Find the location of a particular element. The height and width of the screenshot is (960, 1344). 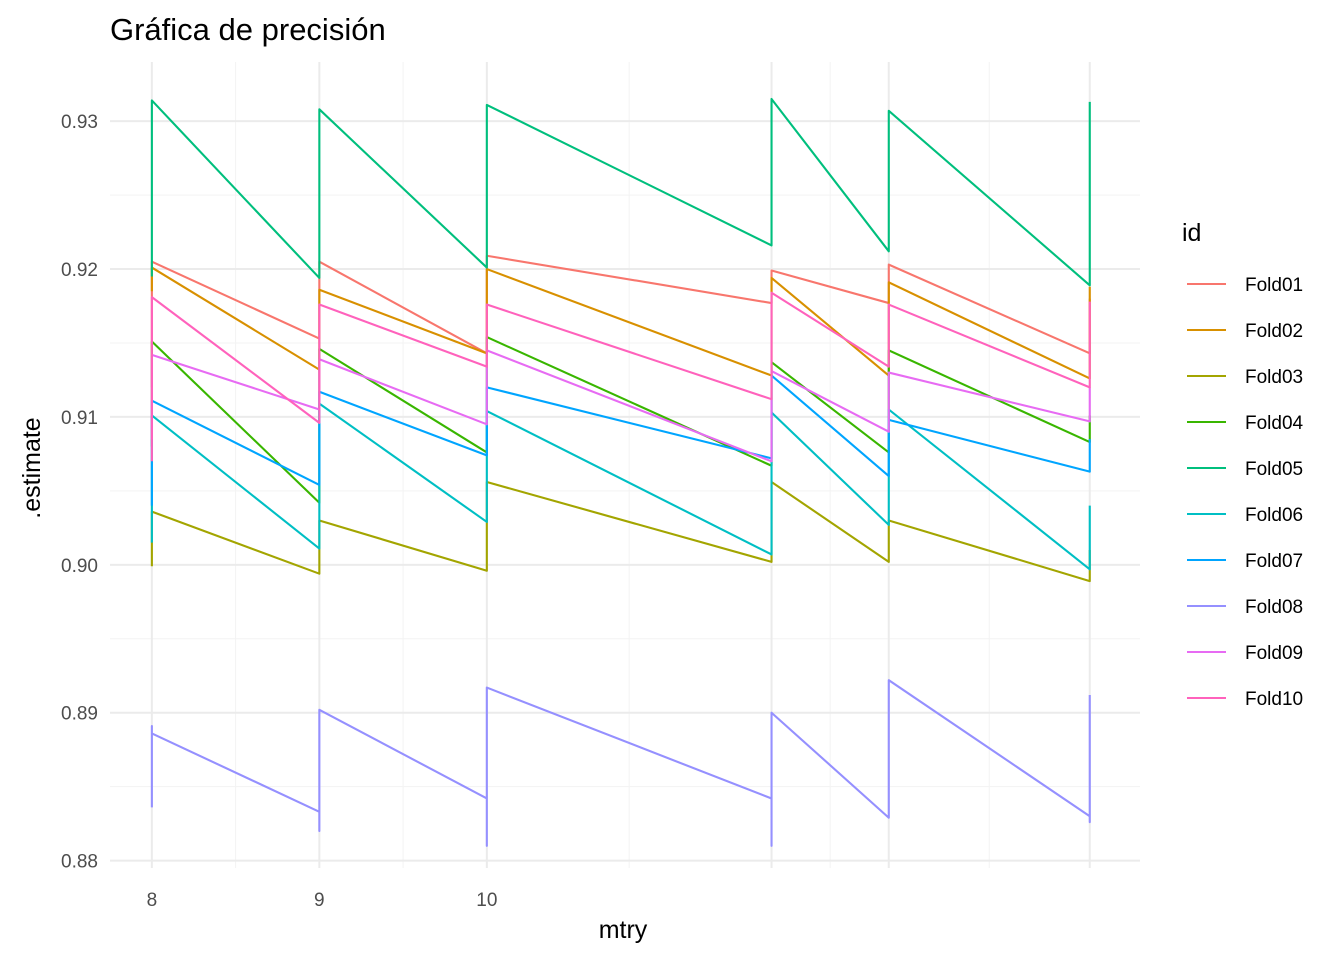

x-tick-label: 10 is located at coordinates (486, 900).